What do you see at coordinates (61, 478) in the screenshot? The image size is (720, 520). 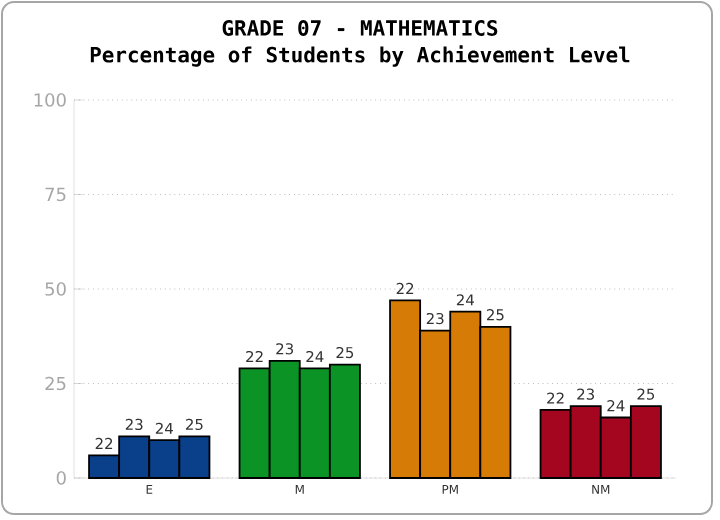 I see `y-tick-label: 0` at bounding box center [61, 478].